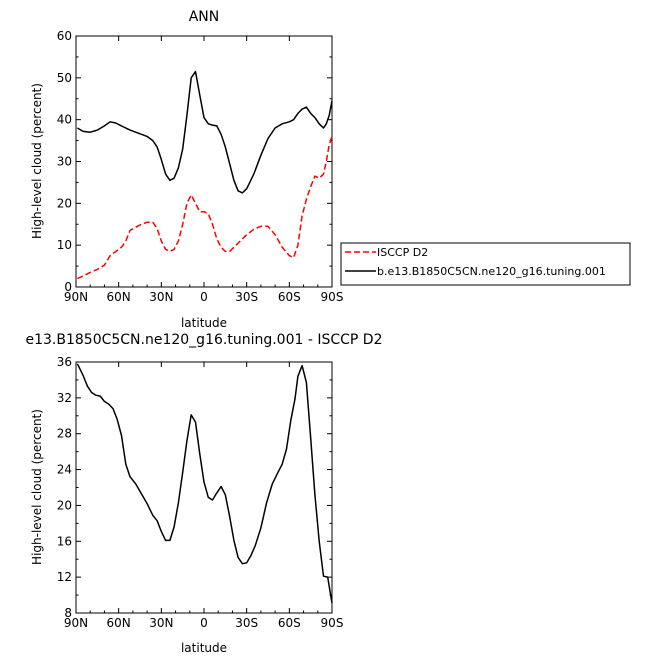  I want to click on bottom-y-tick-label: 12, so click(64, 577).